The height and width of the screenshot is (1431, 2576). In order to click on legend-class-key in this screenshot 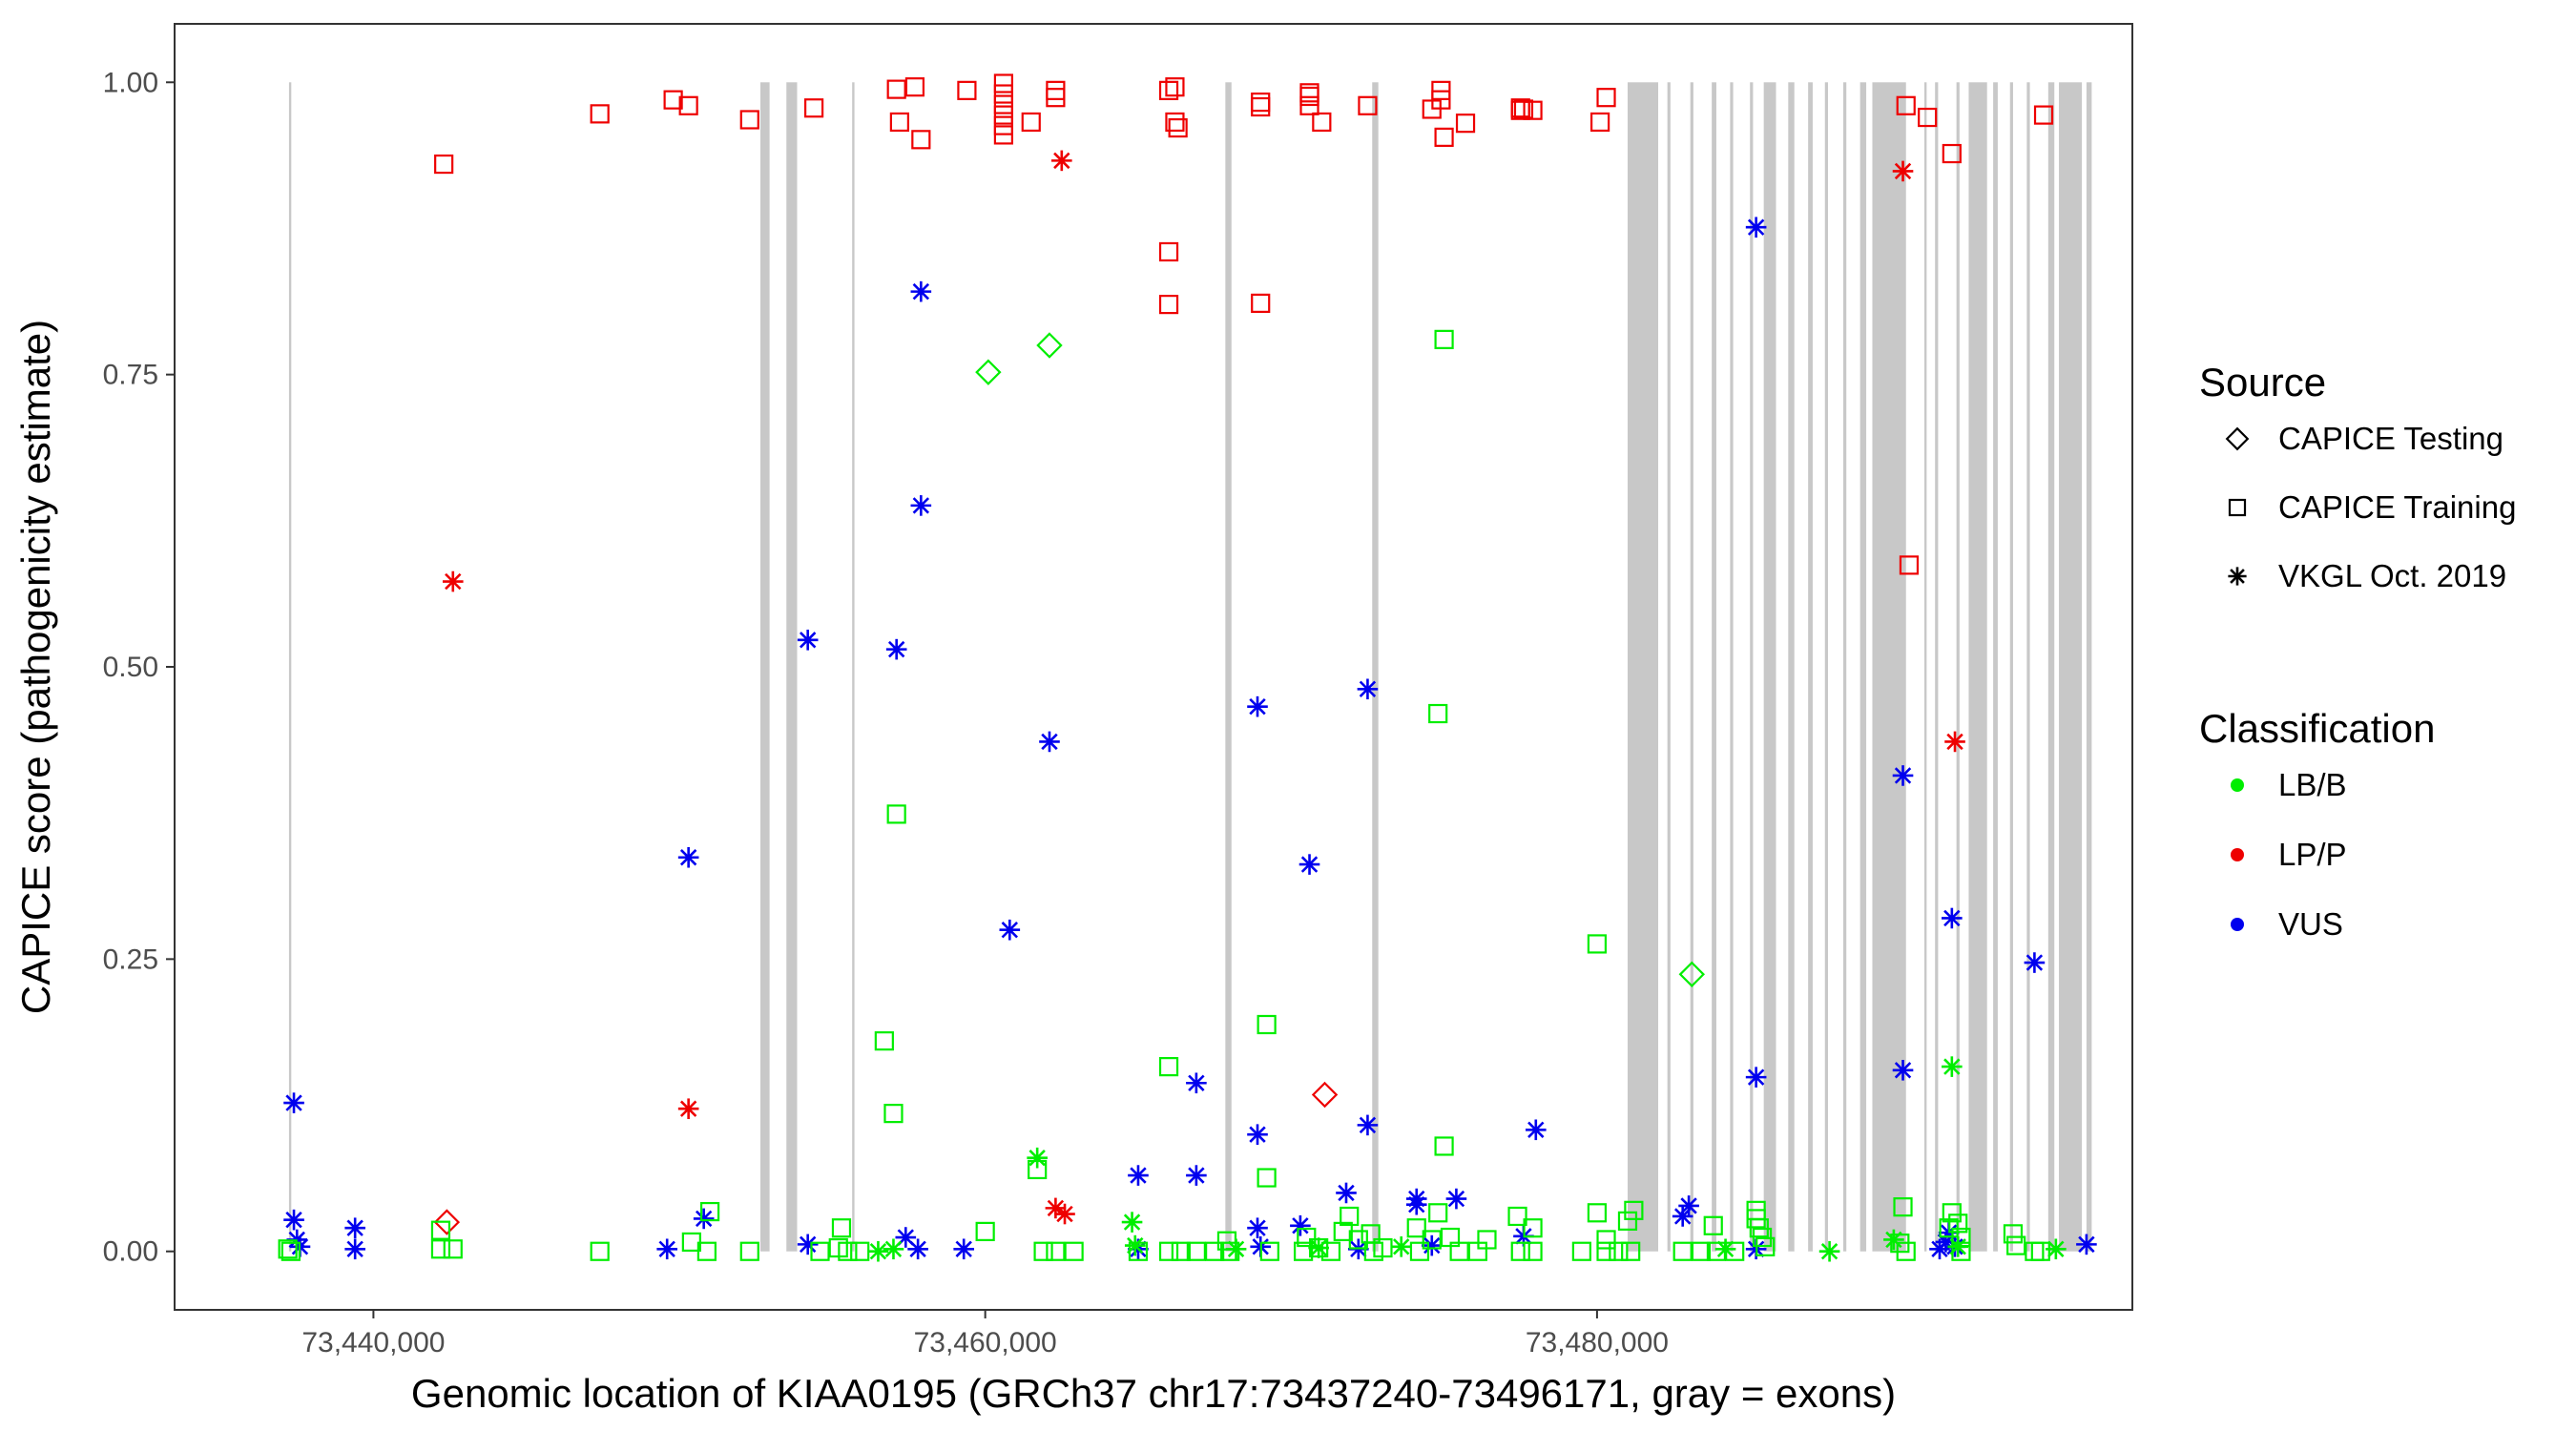, I will do `click(2237, 854)`.